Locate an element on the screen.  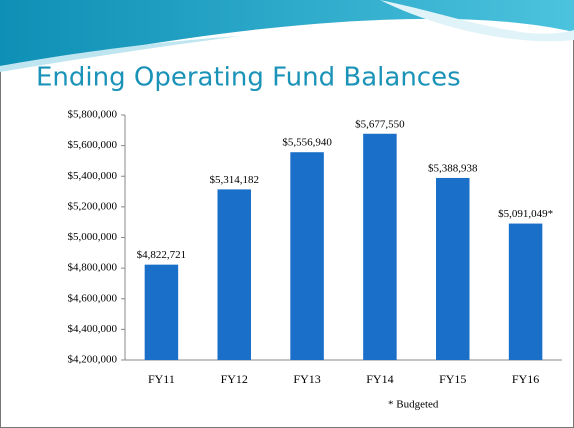
x-tick-label: FY15 is located at coordinates (452, 379).